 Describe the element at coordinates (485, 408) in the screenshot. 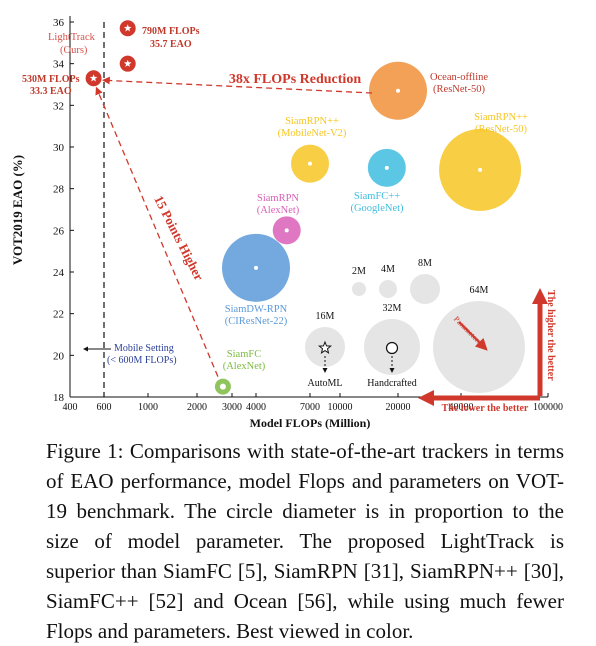

I see `lower-better-label: The lower the better` at that location.